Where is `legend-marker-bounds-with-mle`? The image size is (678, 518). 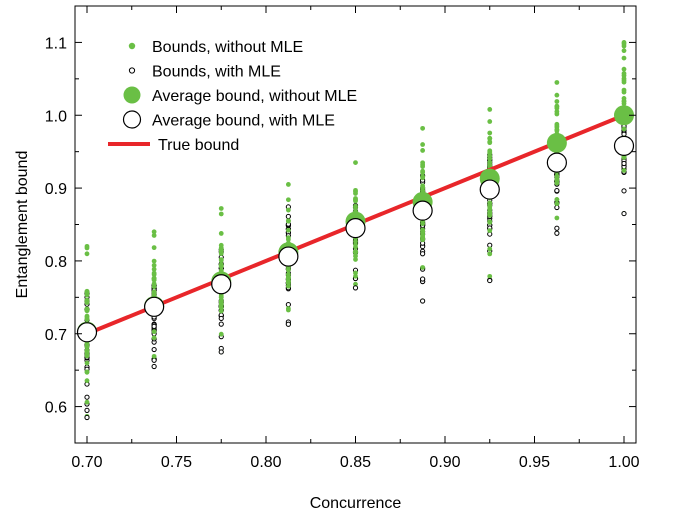
legend-marker-bounds-with-mle is located at coordinates (132, 70).